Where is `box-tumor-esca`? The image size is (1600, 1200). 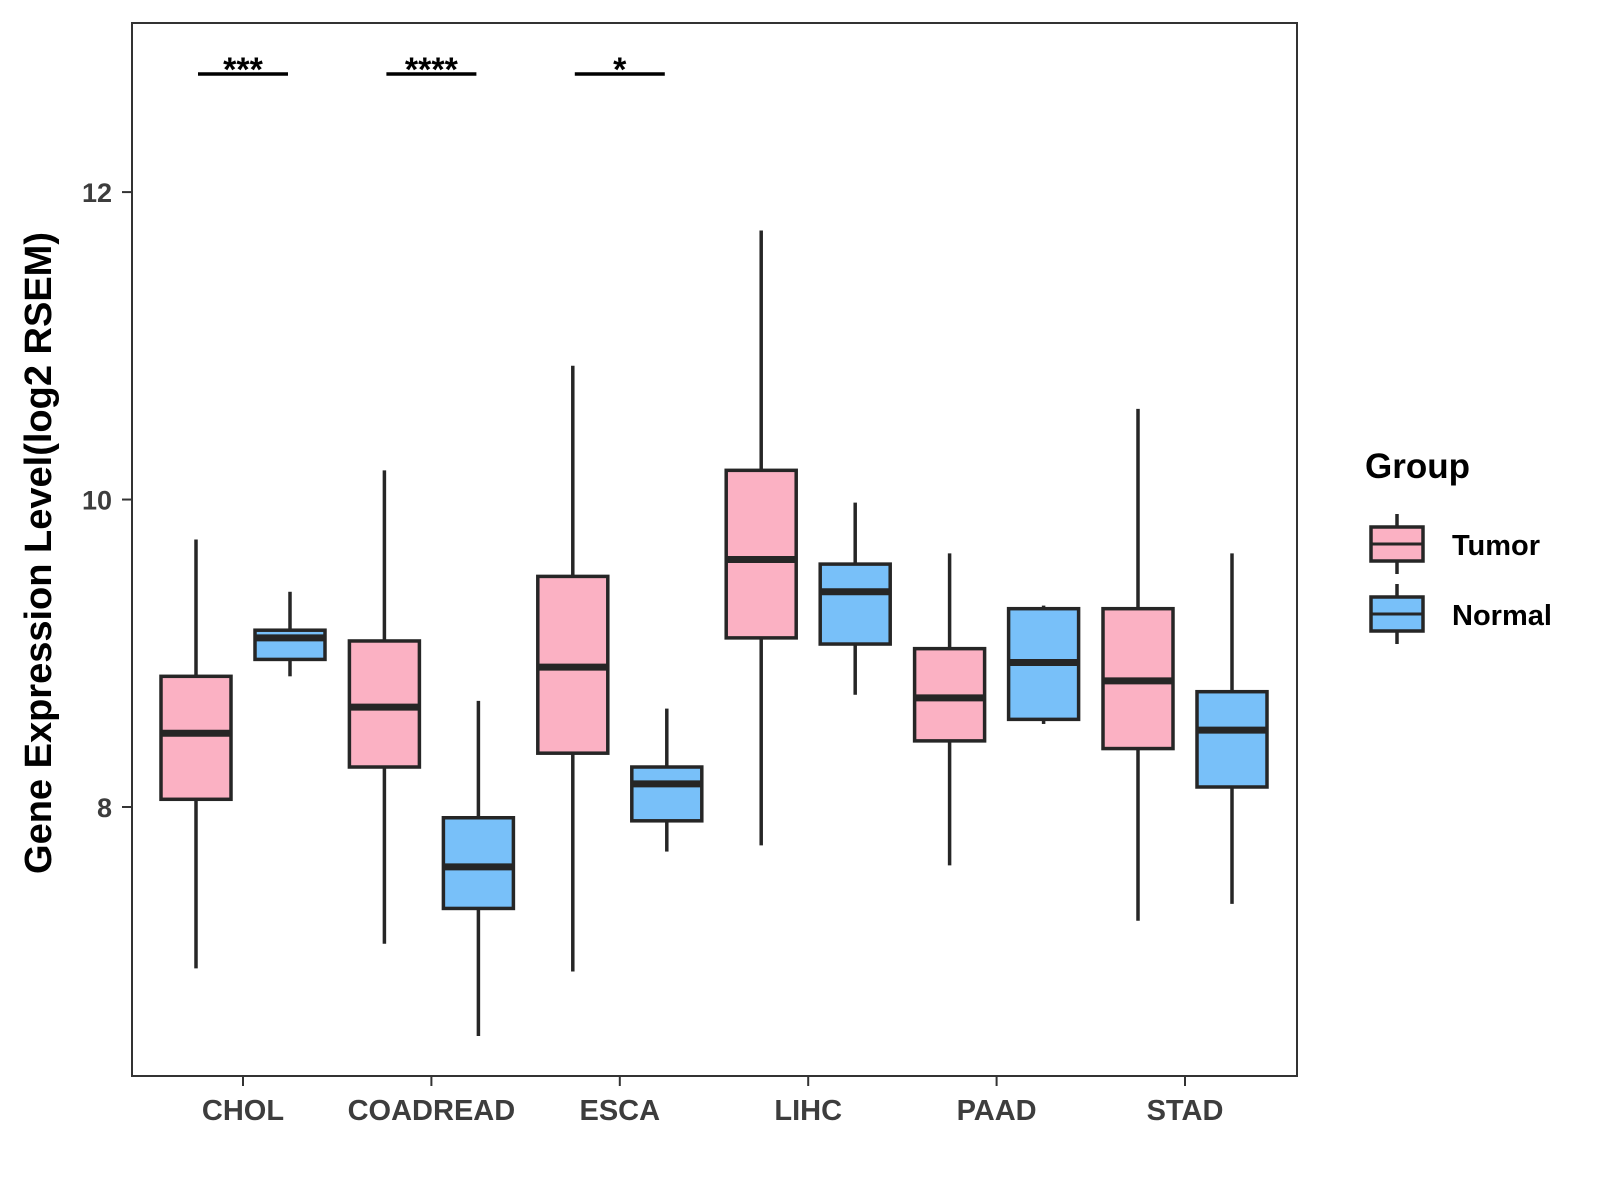
box-tumor-esca is located at coordinates (573, 668).